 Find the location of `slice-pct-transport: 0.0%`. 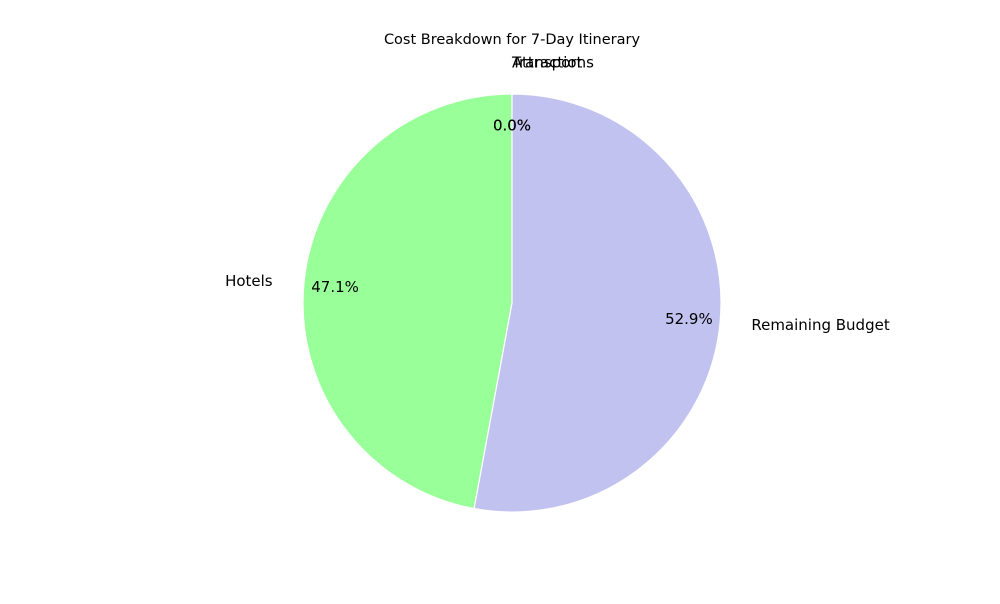

slice-pct-transport: 0.0% is located at coordinates (512, 125).